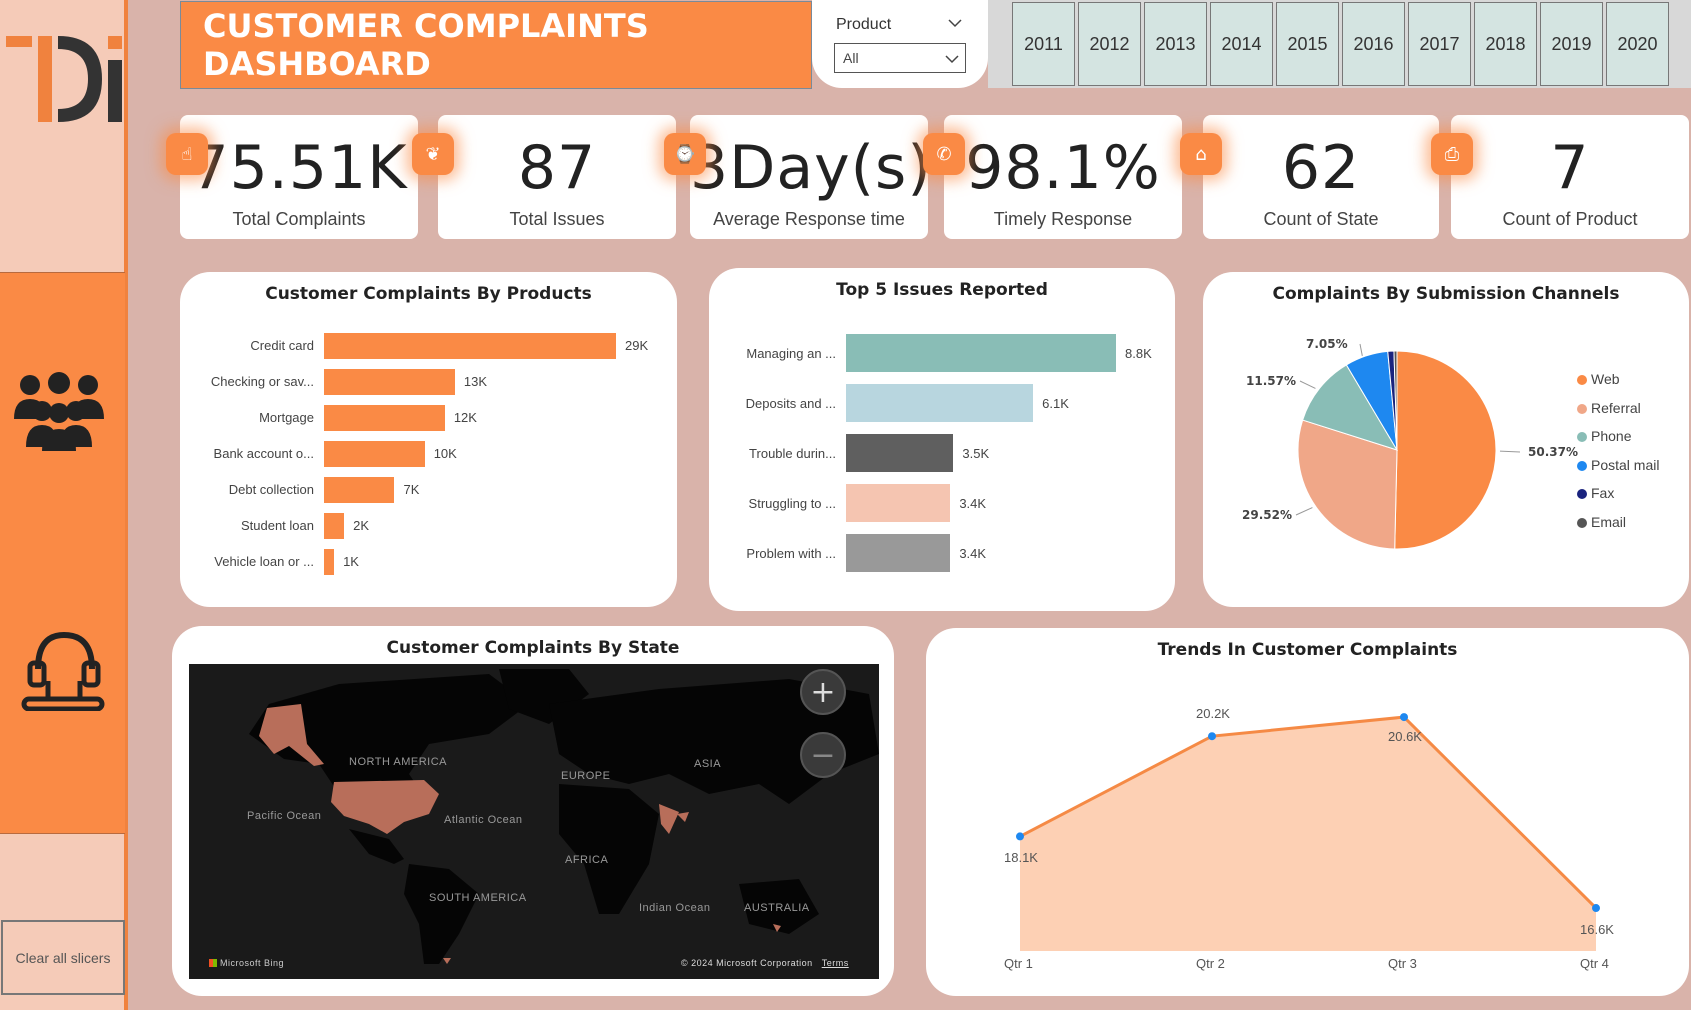 The height and width of the screenshot is (1010, 1691). I want to click on year-button: 2020, so click(1637, 44).